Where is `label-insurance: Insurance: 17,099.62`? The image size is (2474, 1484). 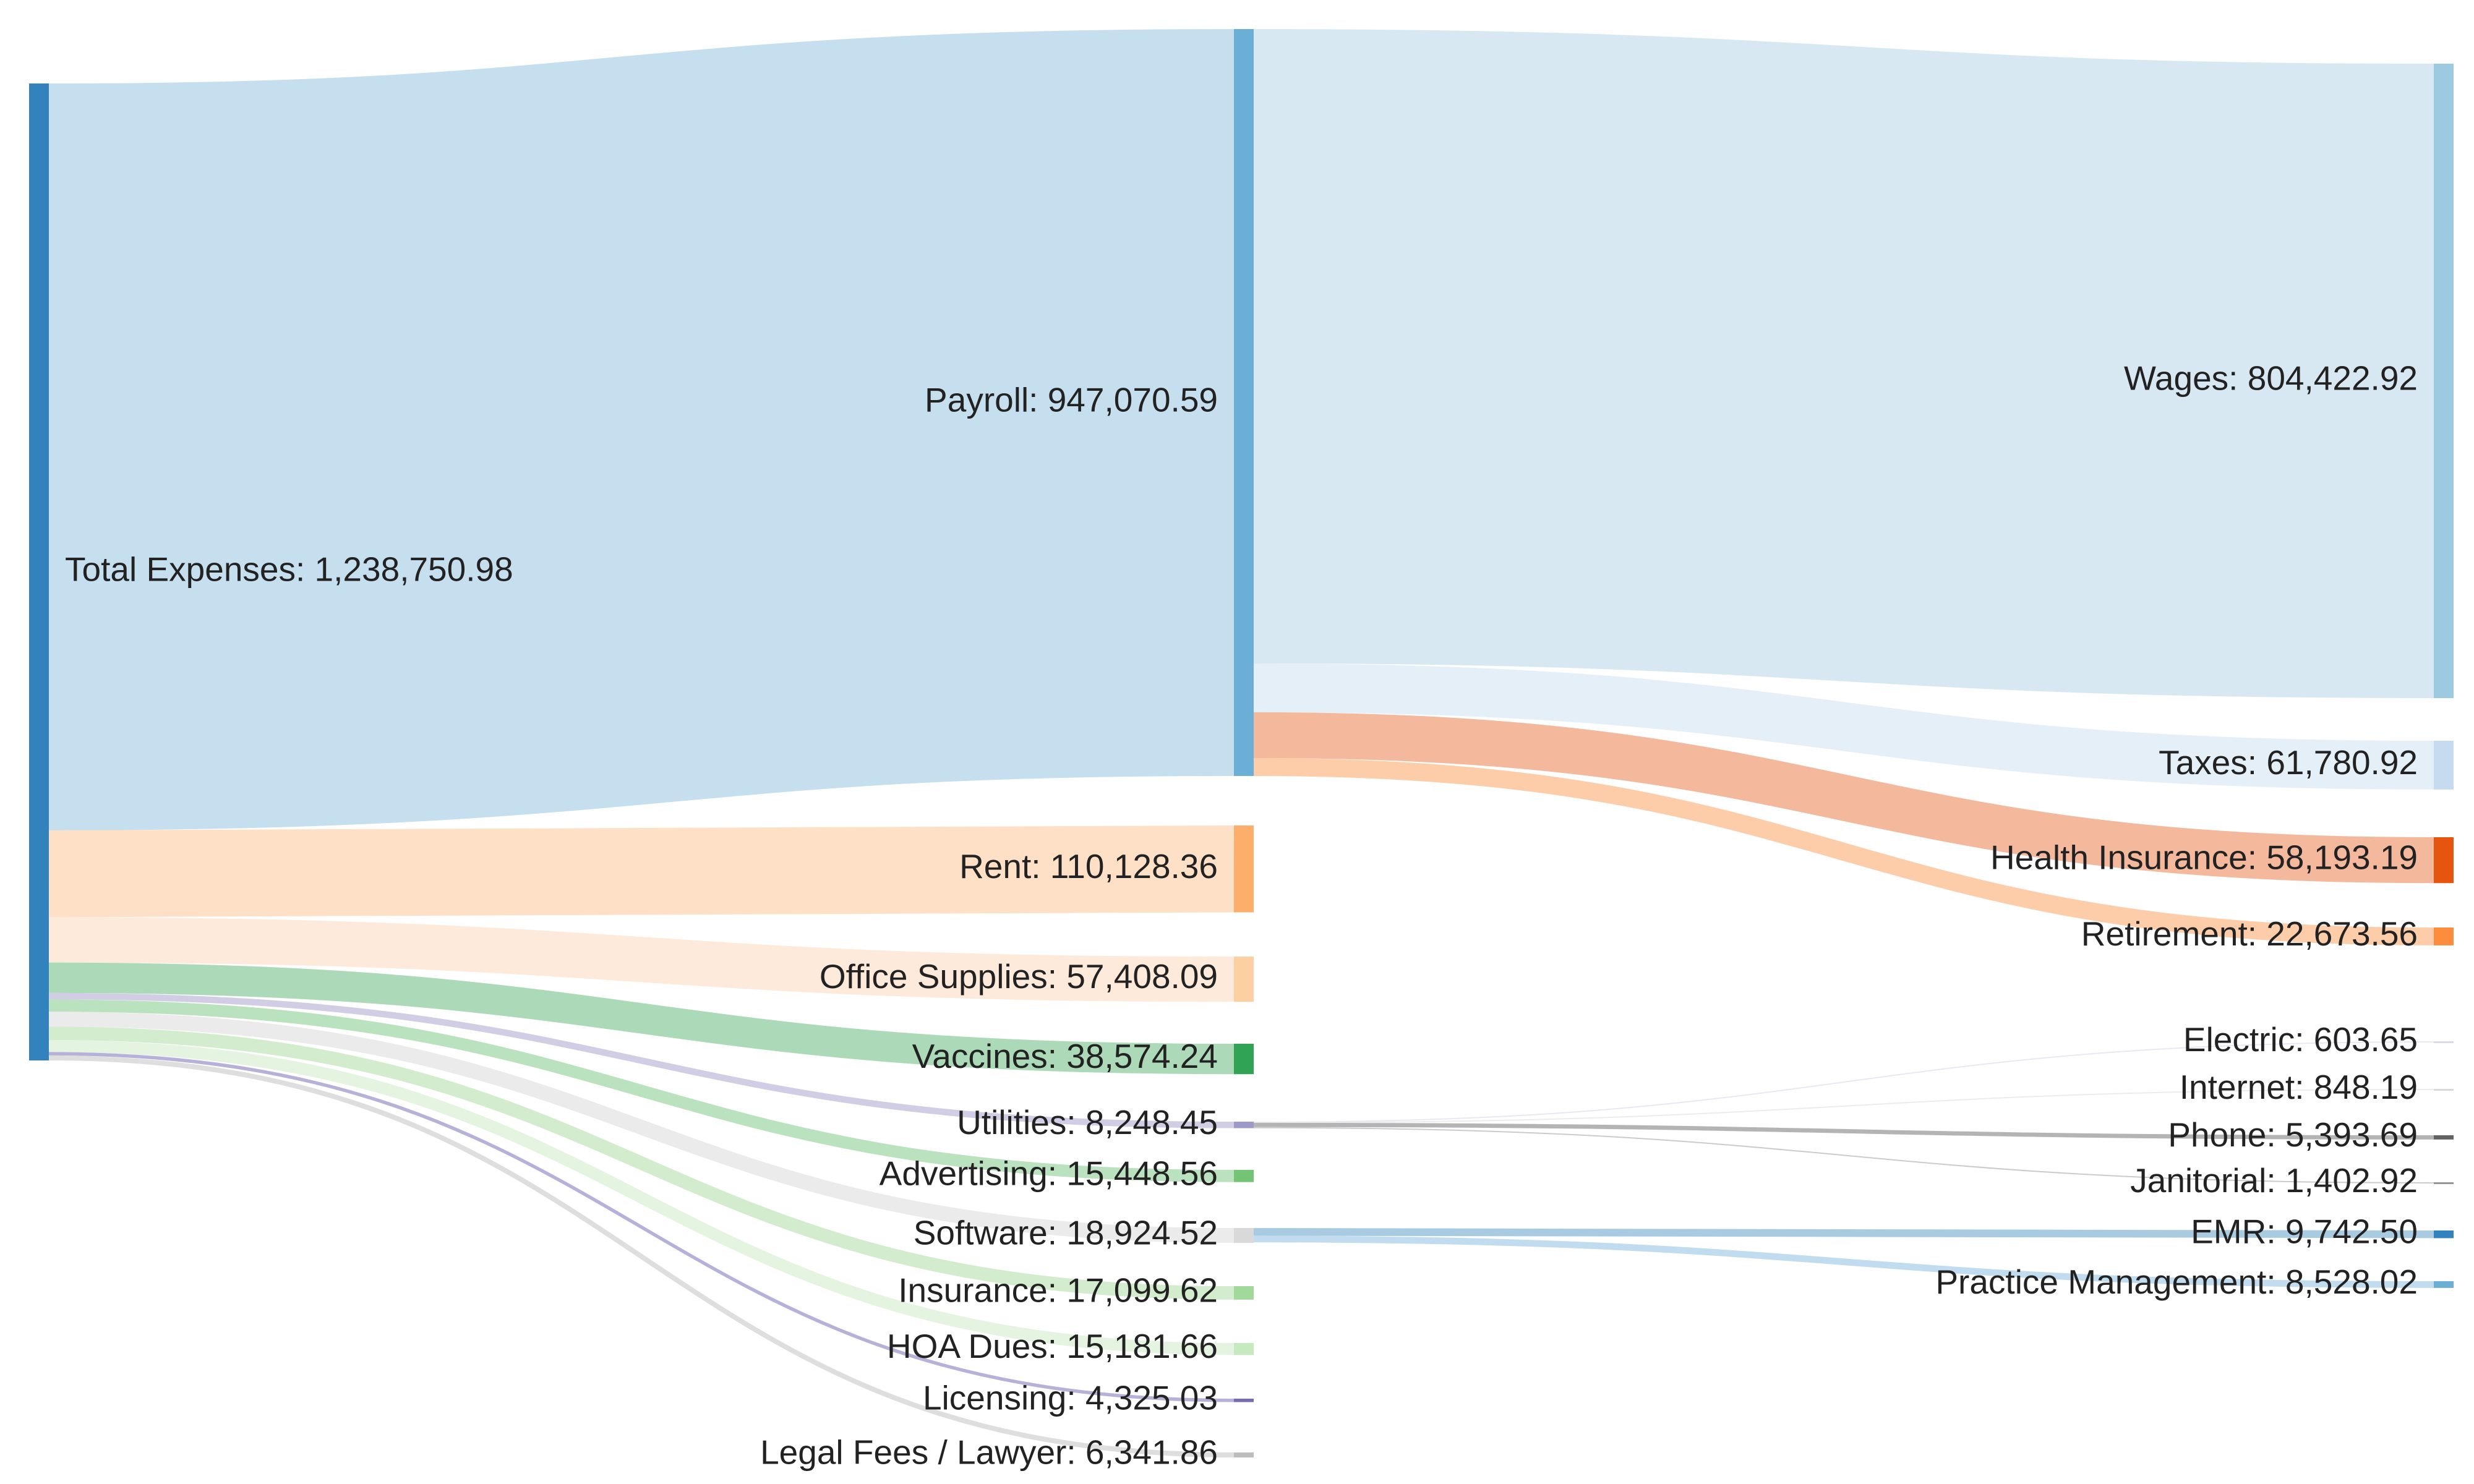
label-insurance: Insurance: 17,099.62 is located at coordinates (1058, 1290).